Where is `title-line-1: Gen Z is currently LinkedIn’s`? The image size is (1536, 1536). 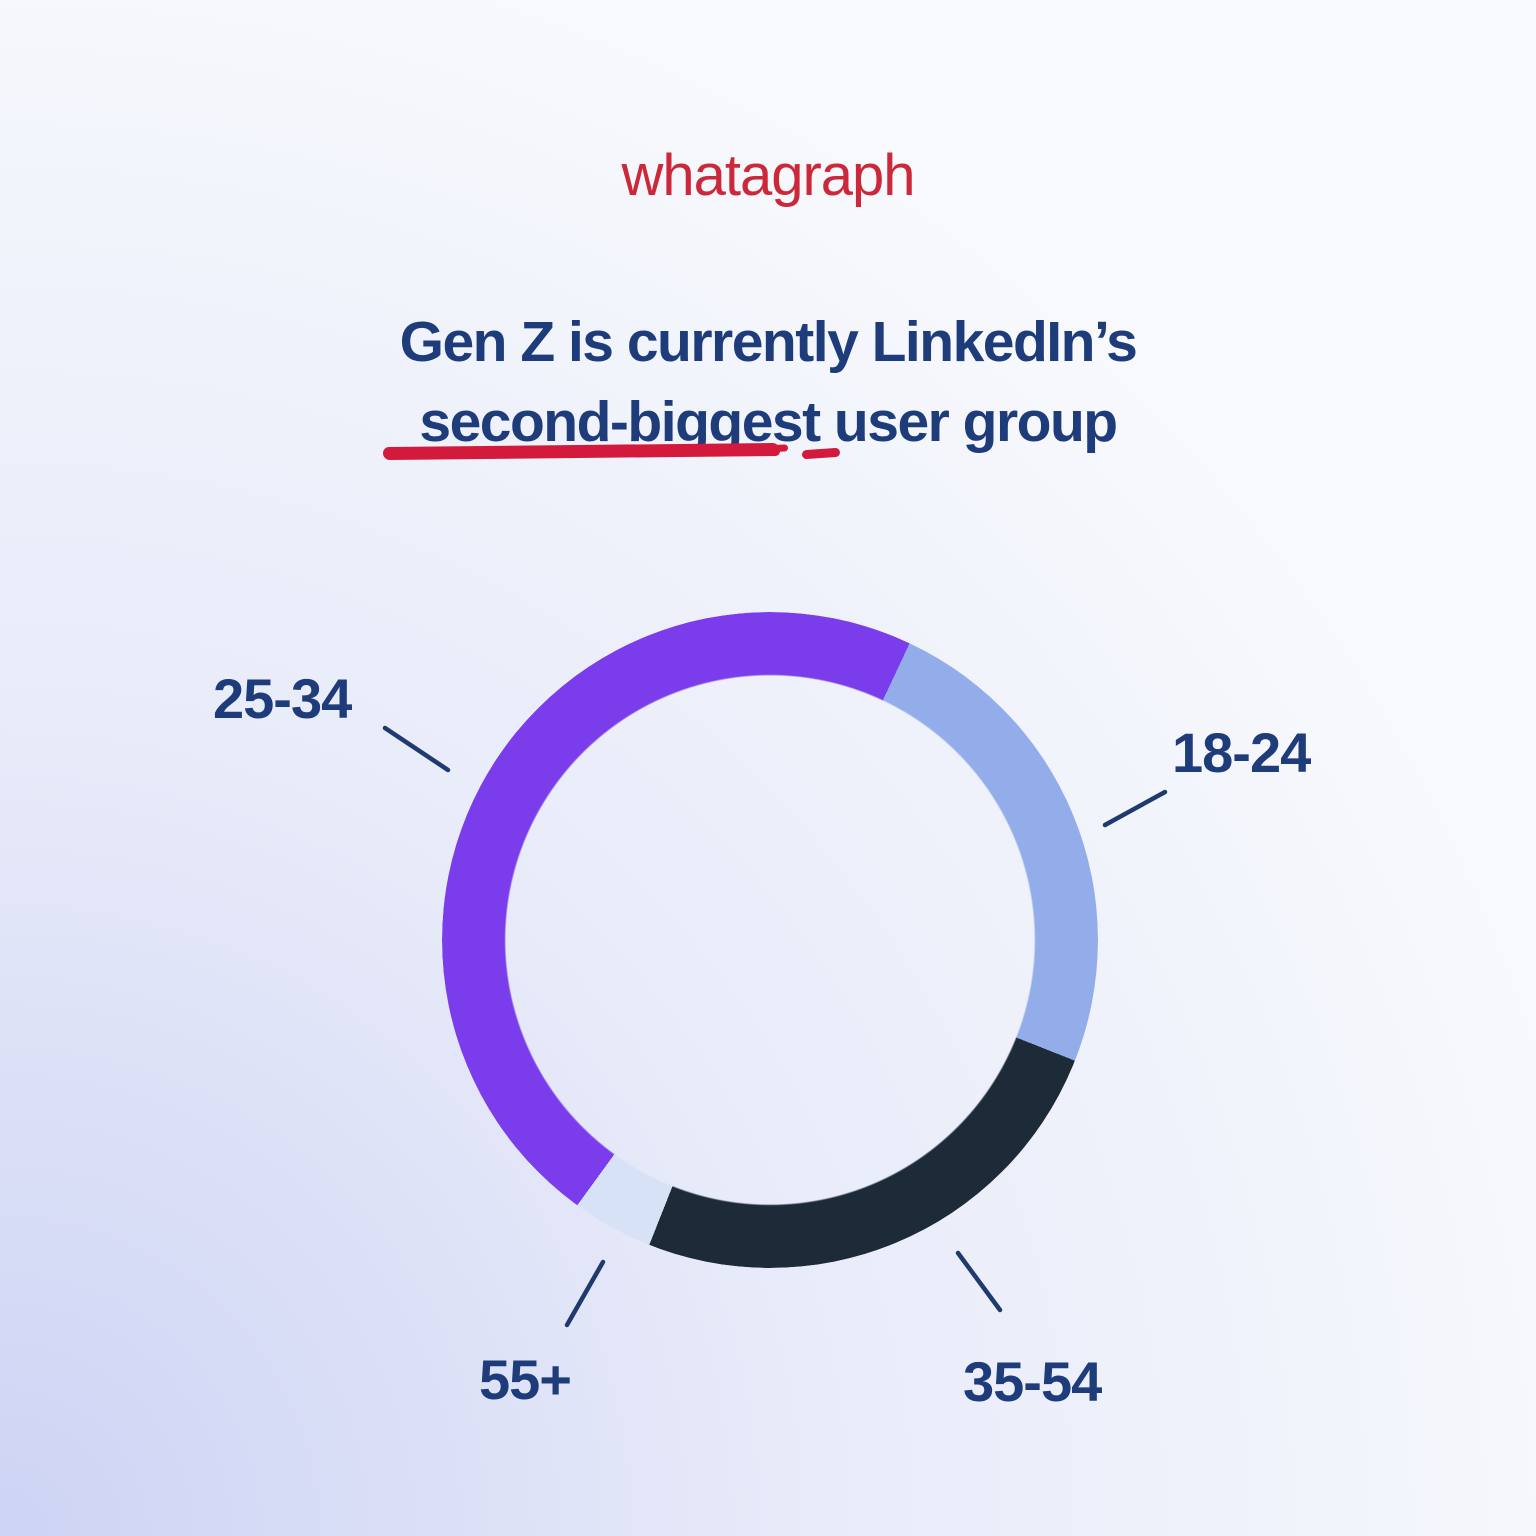
title-line-1: Gen Z is currently LinkedIn’s is located at coordinates (768, 342).